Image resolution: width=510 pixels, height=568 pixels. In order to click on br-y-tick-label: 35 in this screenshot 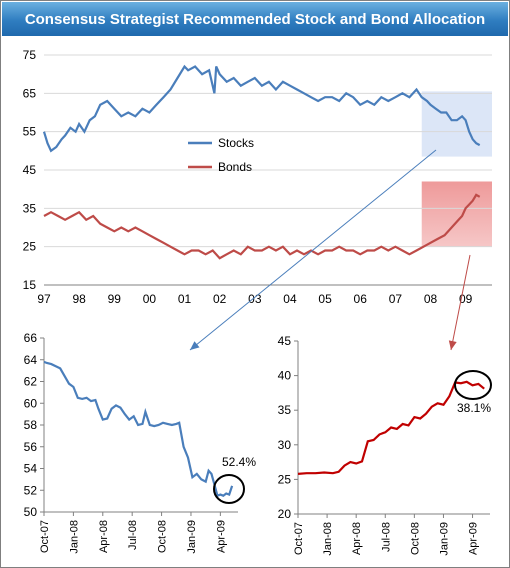, I will do `click(285, 410)`.